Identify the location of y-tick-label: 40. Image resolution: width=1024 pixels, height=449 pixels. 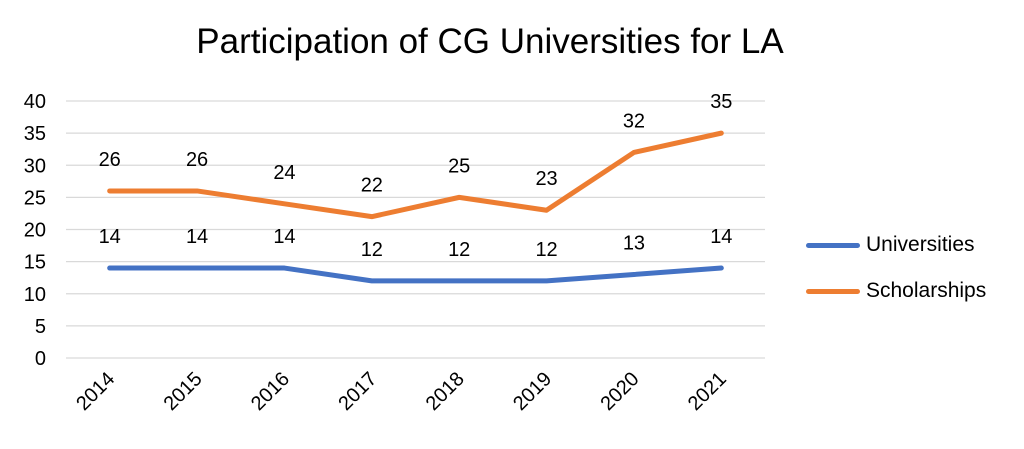
(35, 102).